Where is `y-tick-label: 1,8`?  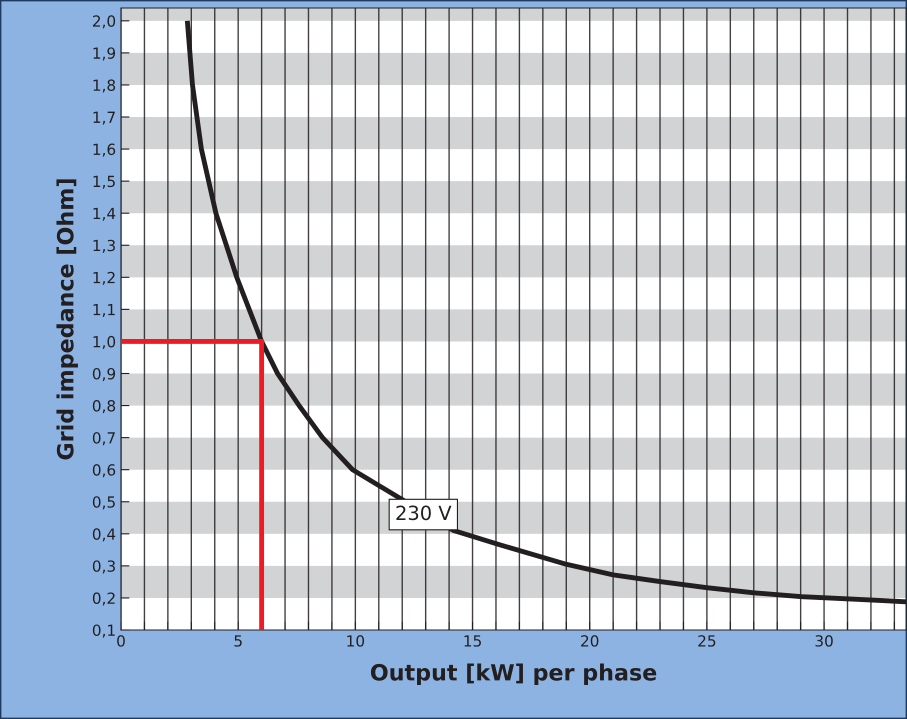 y-tick-label: 1,8 is located at coordinates (105, 86).